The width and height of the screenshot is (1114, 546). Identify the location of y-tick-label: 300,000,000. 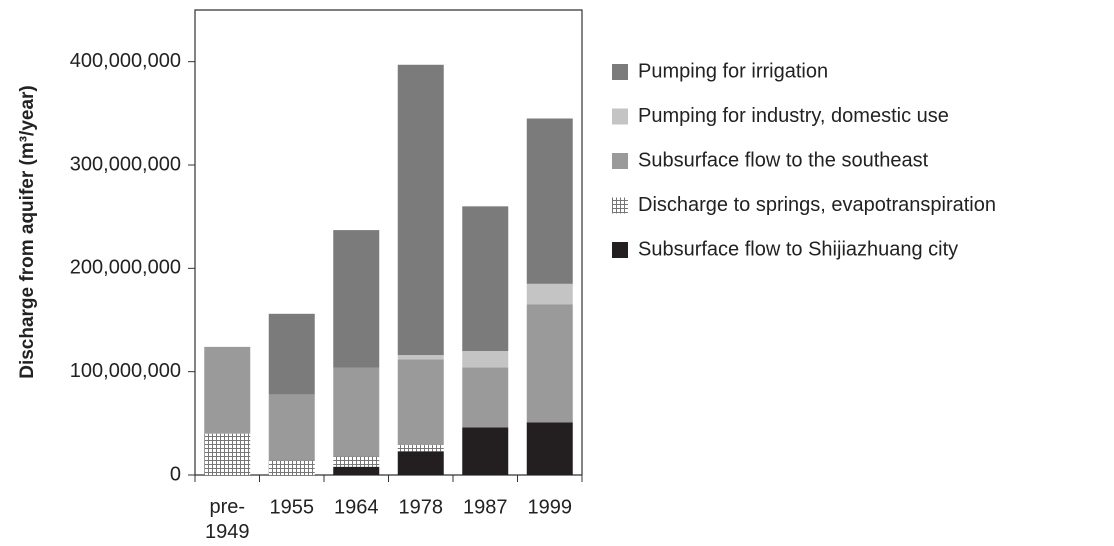
(125, 164).